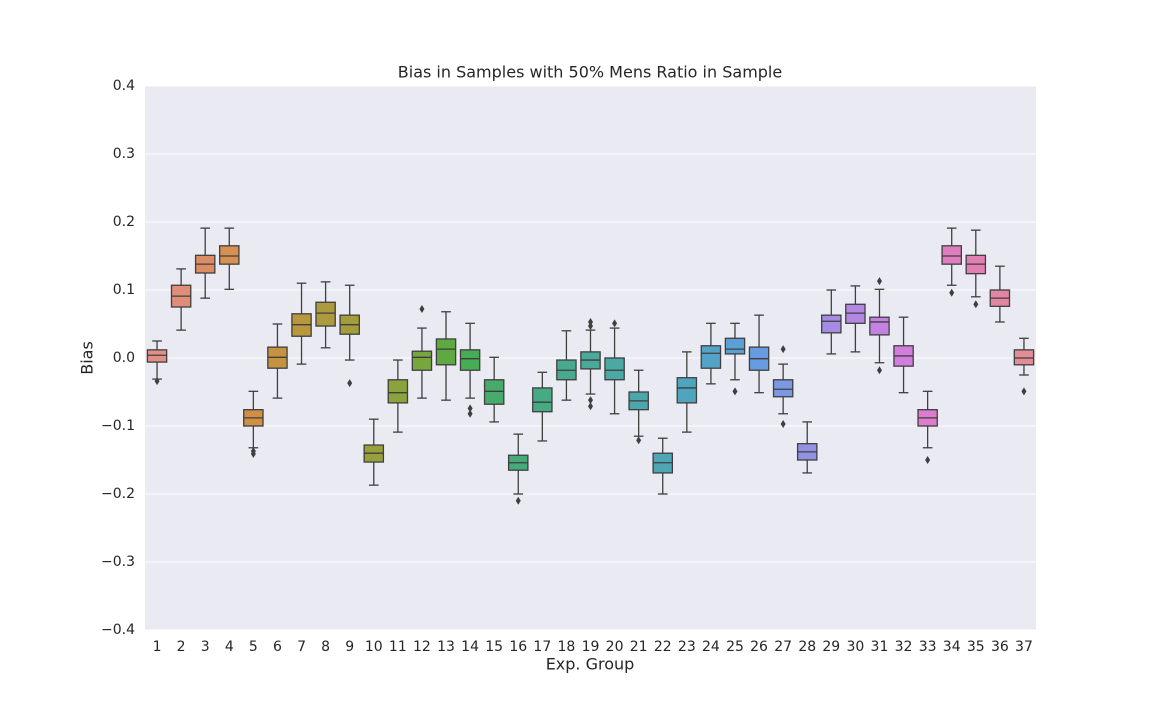 The height and width of the screenshot is (720, 1152). What do you see at coordinates (229, 647) in the screenshot?
I see `x-tick-label: 4` at bounding box center [229, 647].